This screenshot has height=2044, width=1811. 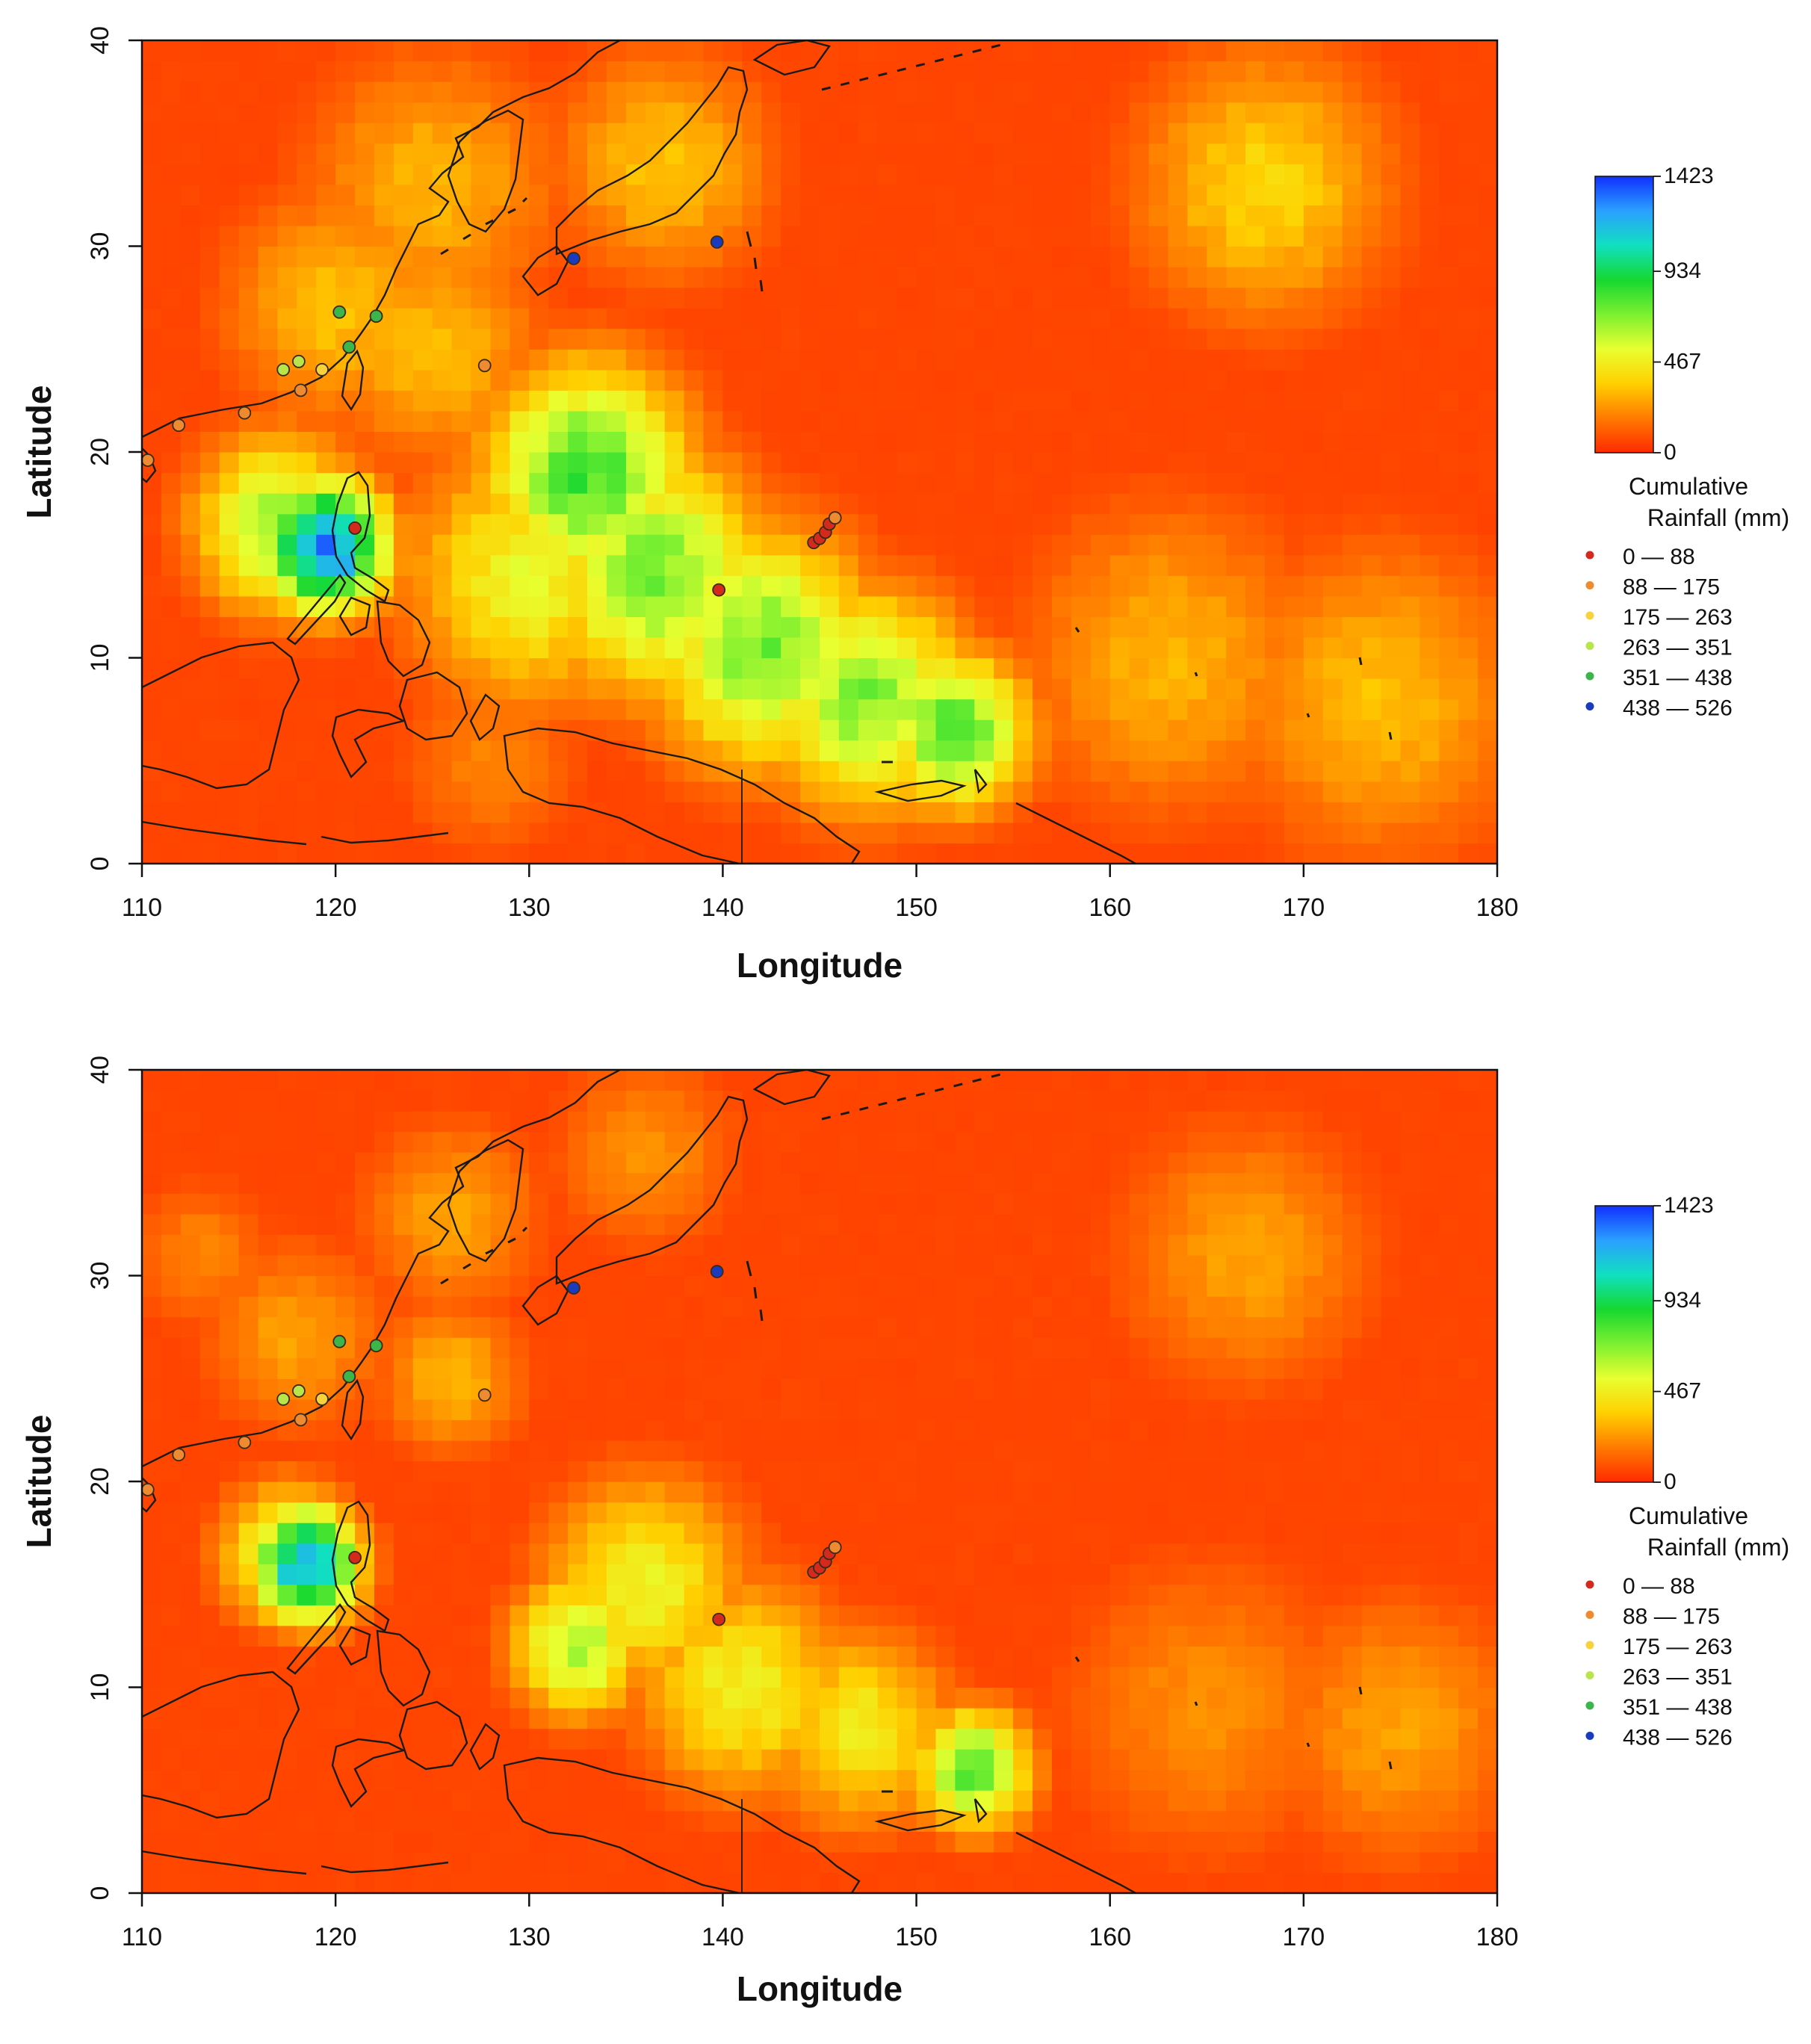 I want to click on station-point, so click(x=349, y=347).